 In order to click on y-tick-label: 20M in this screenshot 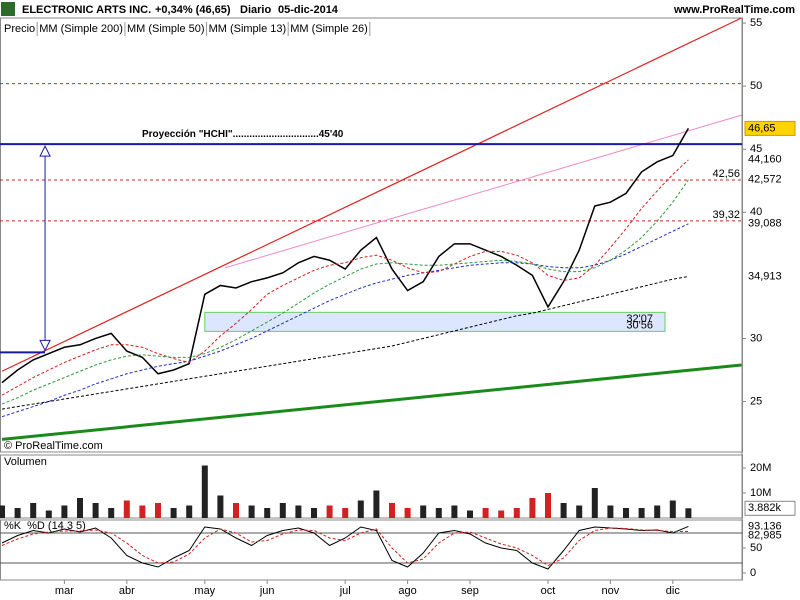, I will do `click(760, 468)`.